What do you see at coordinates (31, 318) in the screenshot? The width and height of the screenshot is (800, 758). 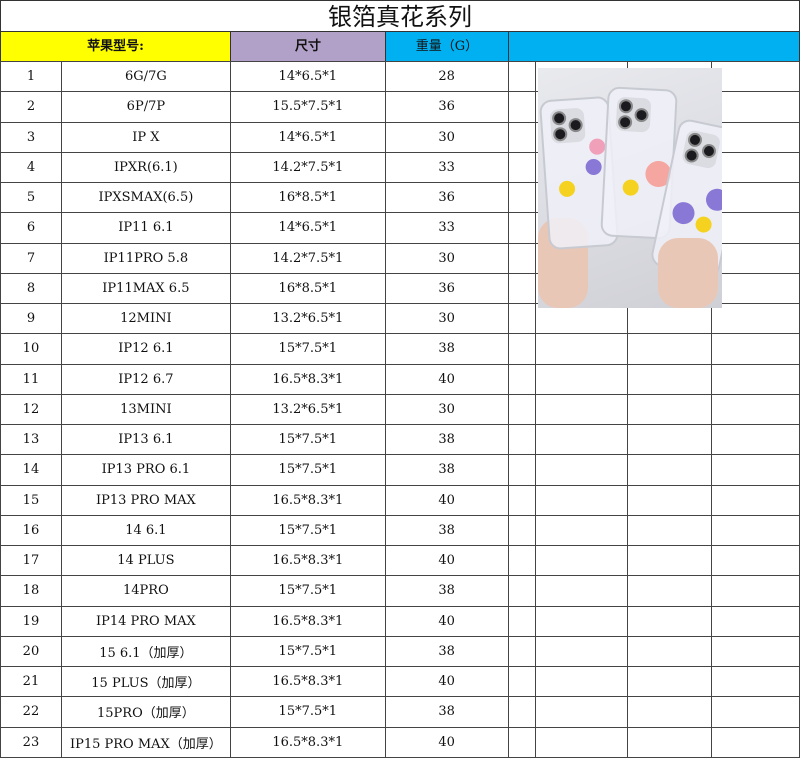 I see `row-number: 9` at bounding box center [31, 318].